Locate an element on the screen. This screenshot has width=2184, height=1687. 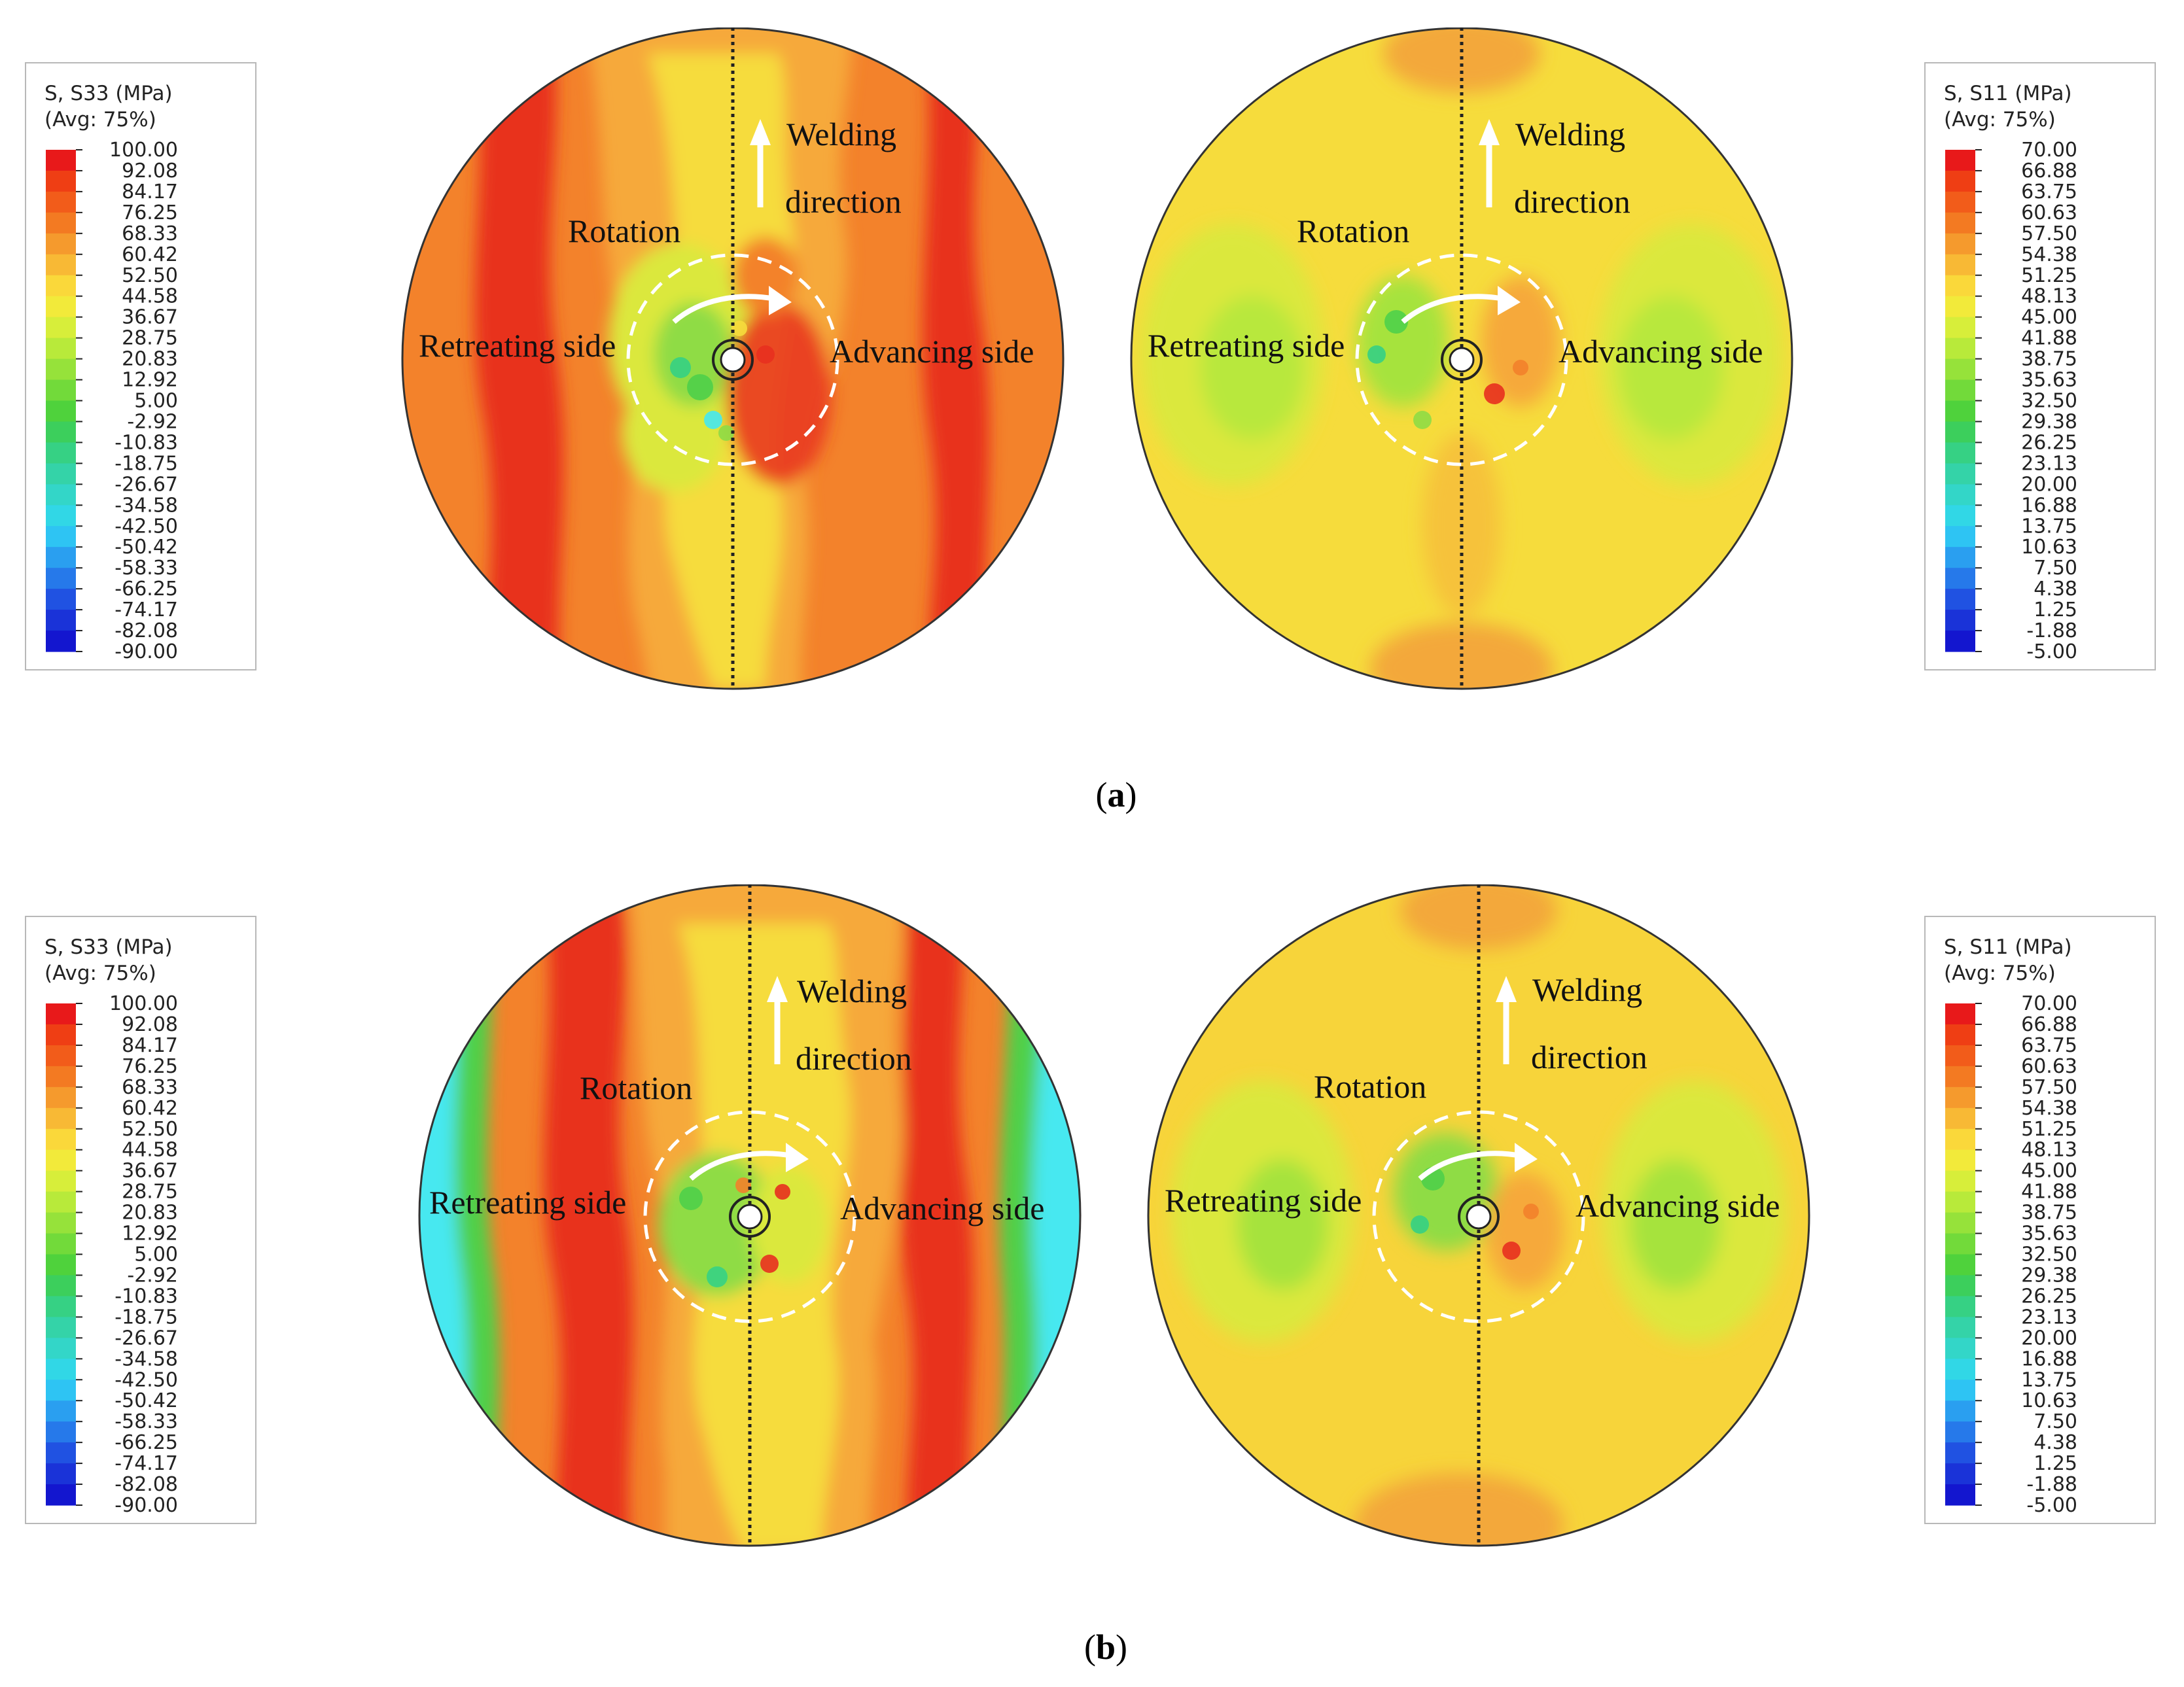
colorbar-tick-label: 60.42 is located at coordinates (150, 1108).